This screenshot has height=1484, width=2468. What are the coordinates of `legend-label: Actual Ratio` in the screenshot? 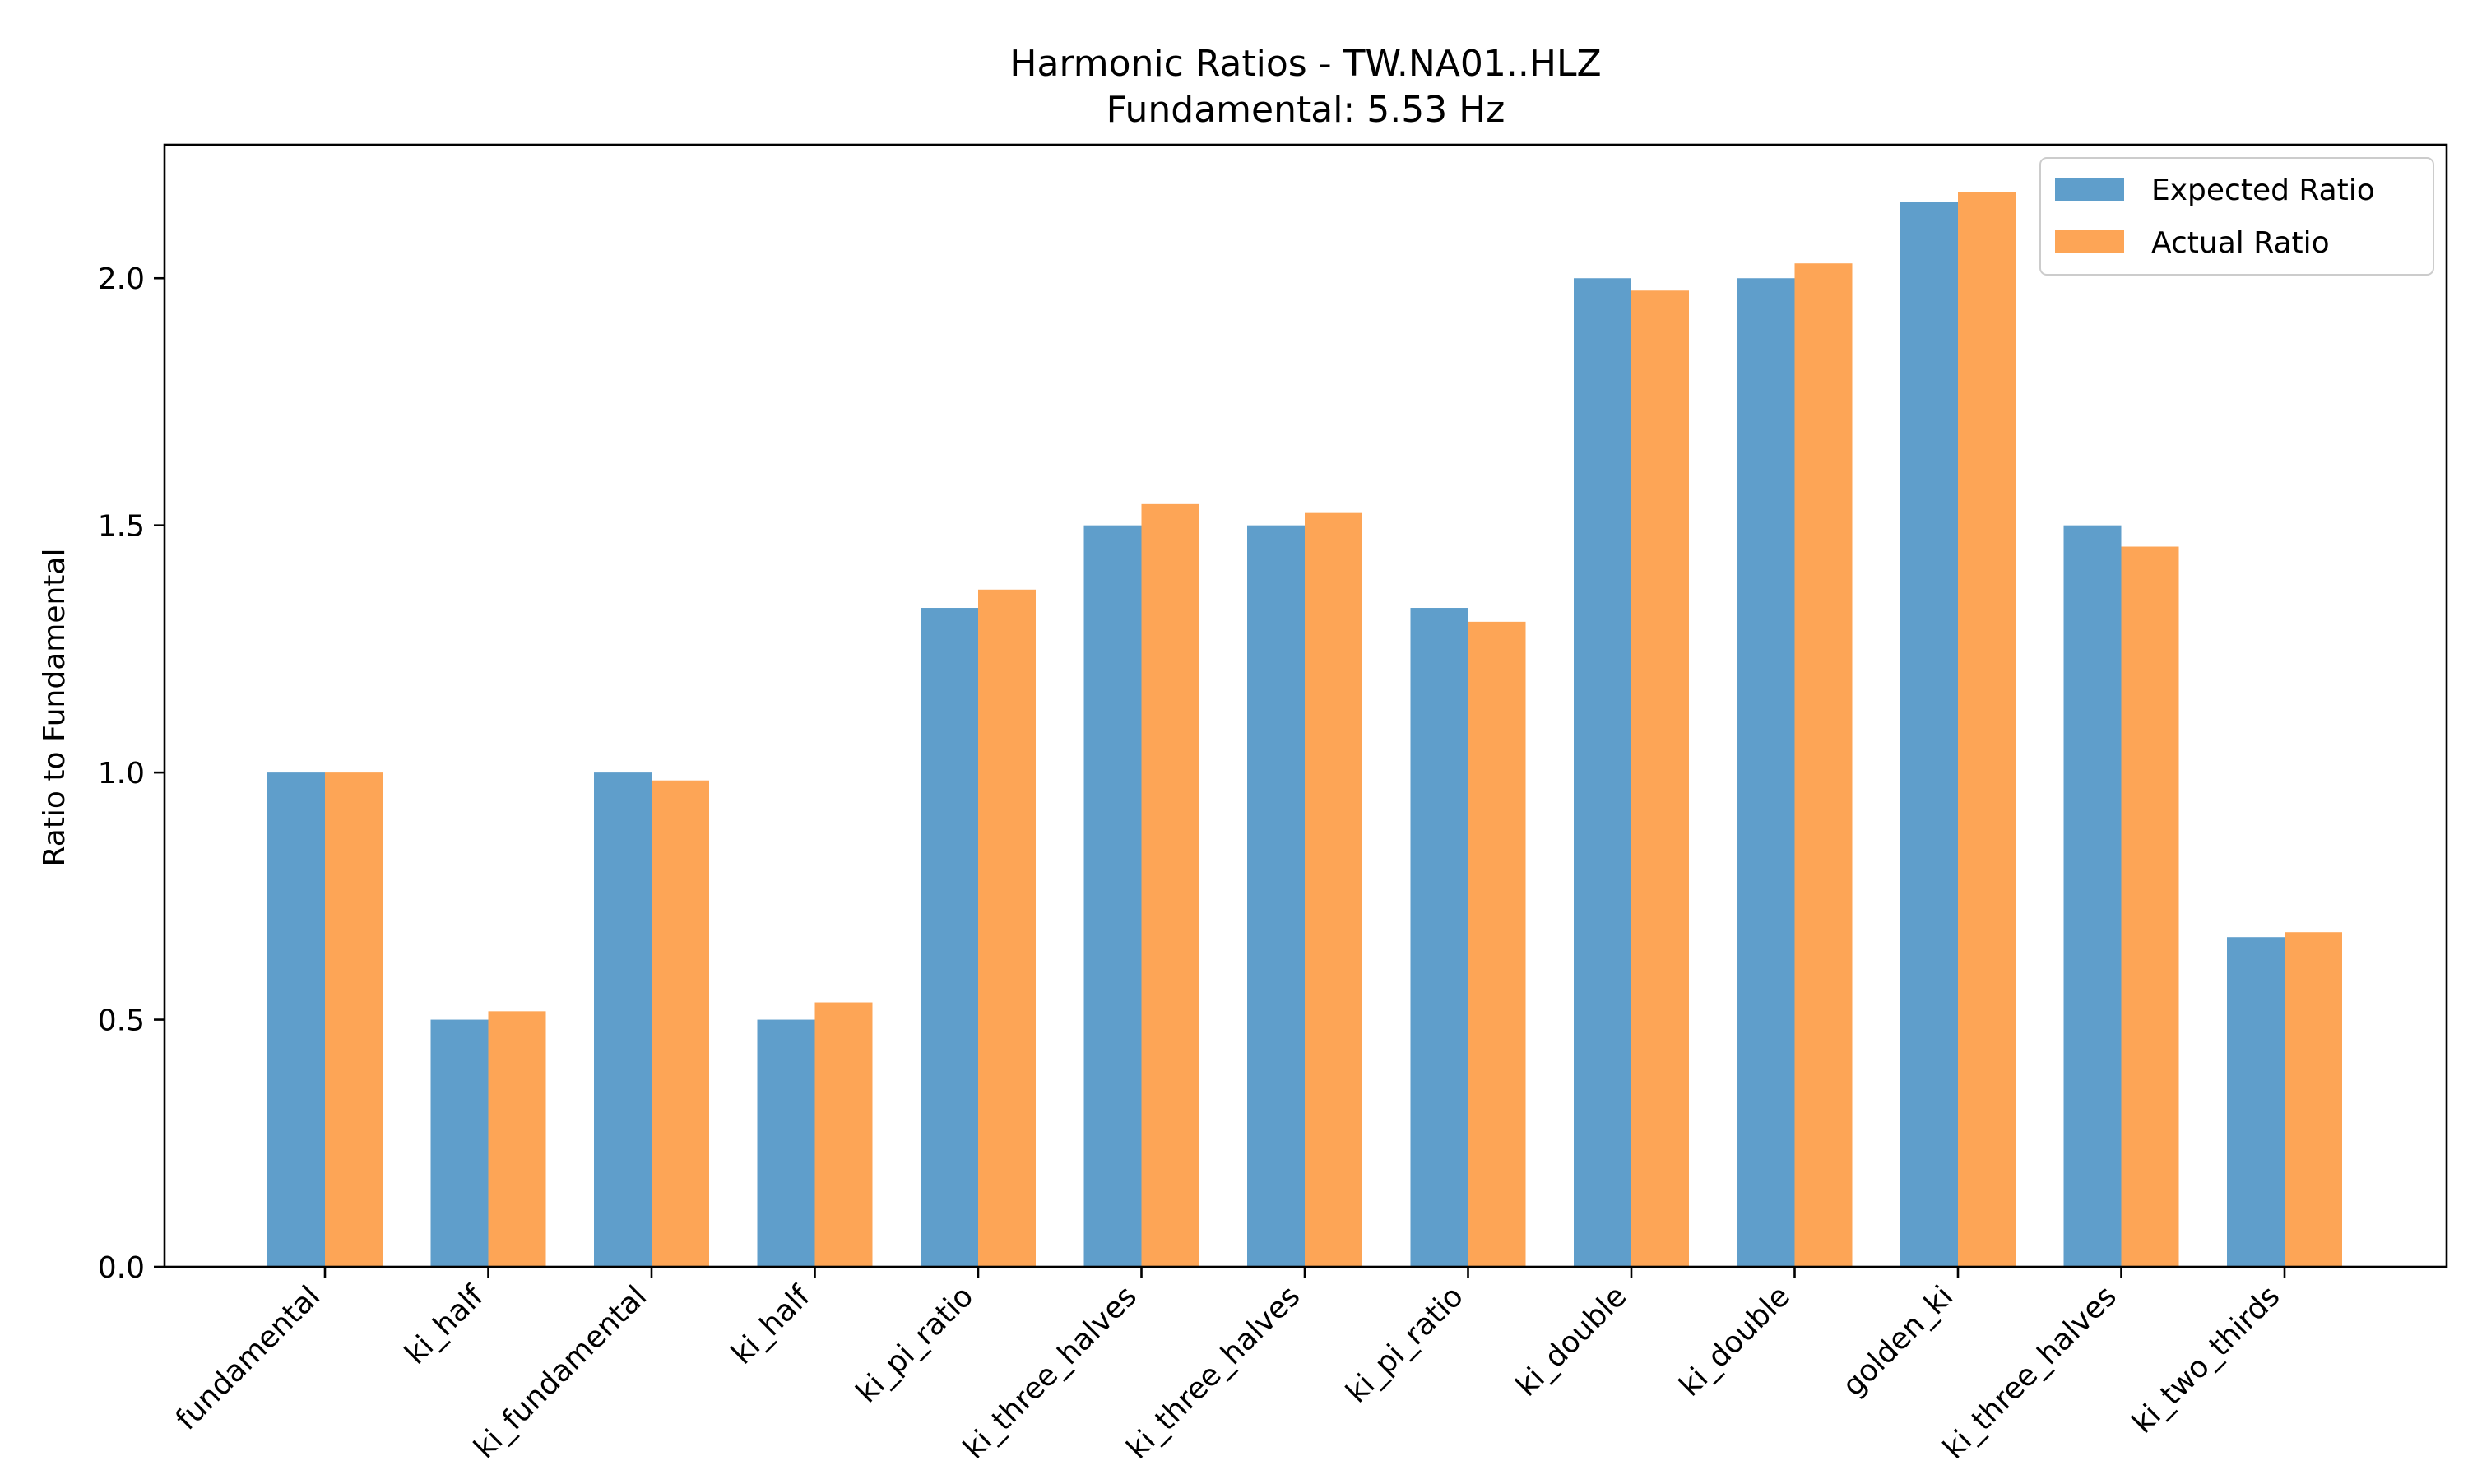 It's located at (2240, 243).